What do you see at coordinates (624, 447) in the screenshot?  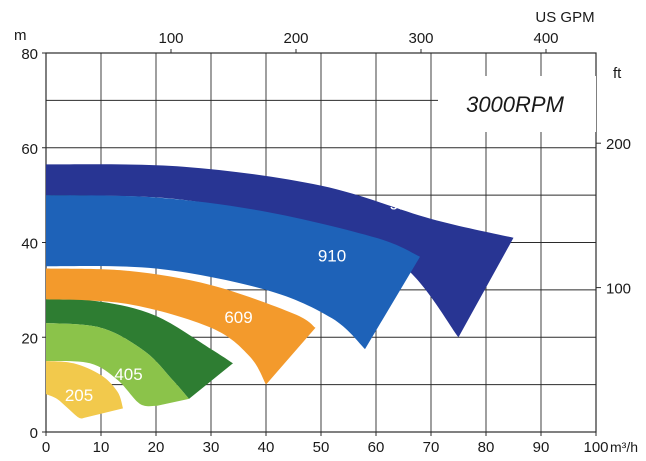 I see `bottom-axis-unit: m³/h` at bounding box center [624, 447].